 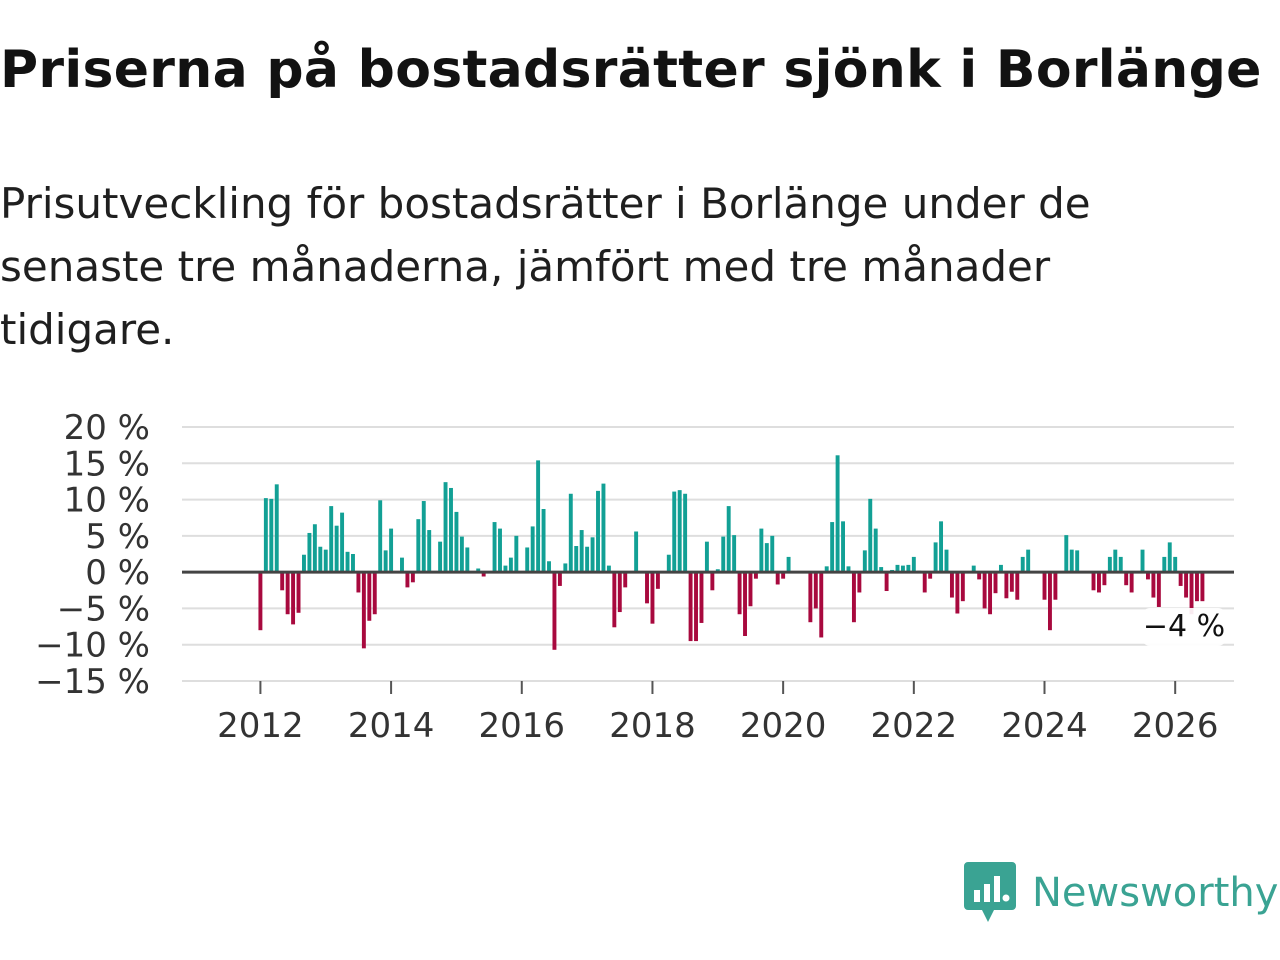 I want to click on x-tick-label: 2018, so click(x=652, y=726).